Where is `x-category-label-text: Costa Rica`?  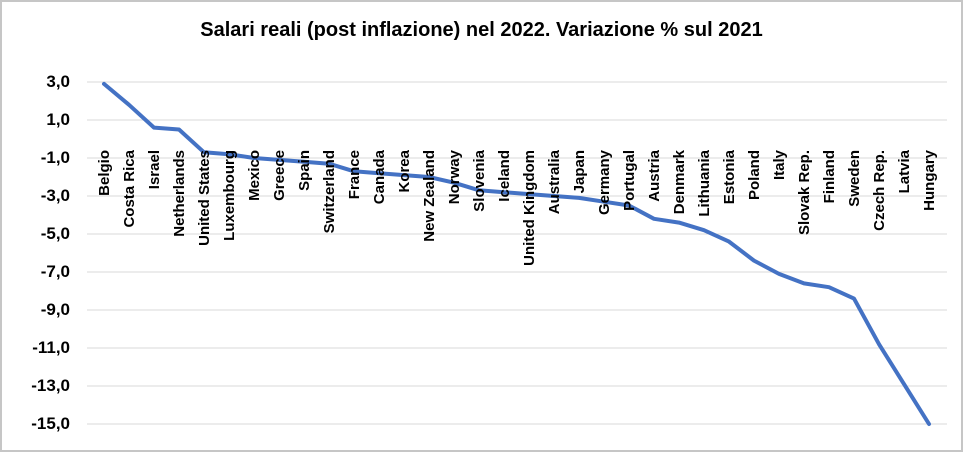 x-category-label-text: Costa Rica is located at coordinates (129, 189).